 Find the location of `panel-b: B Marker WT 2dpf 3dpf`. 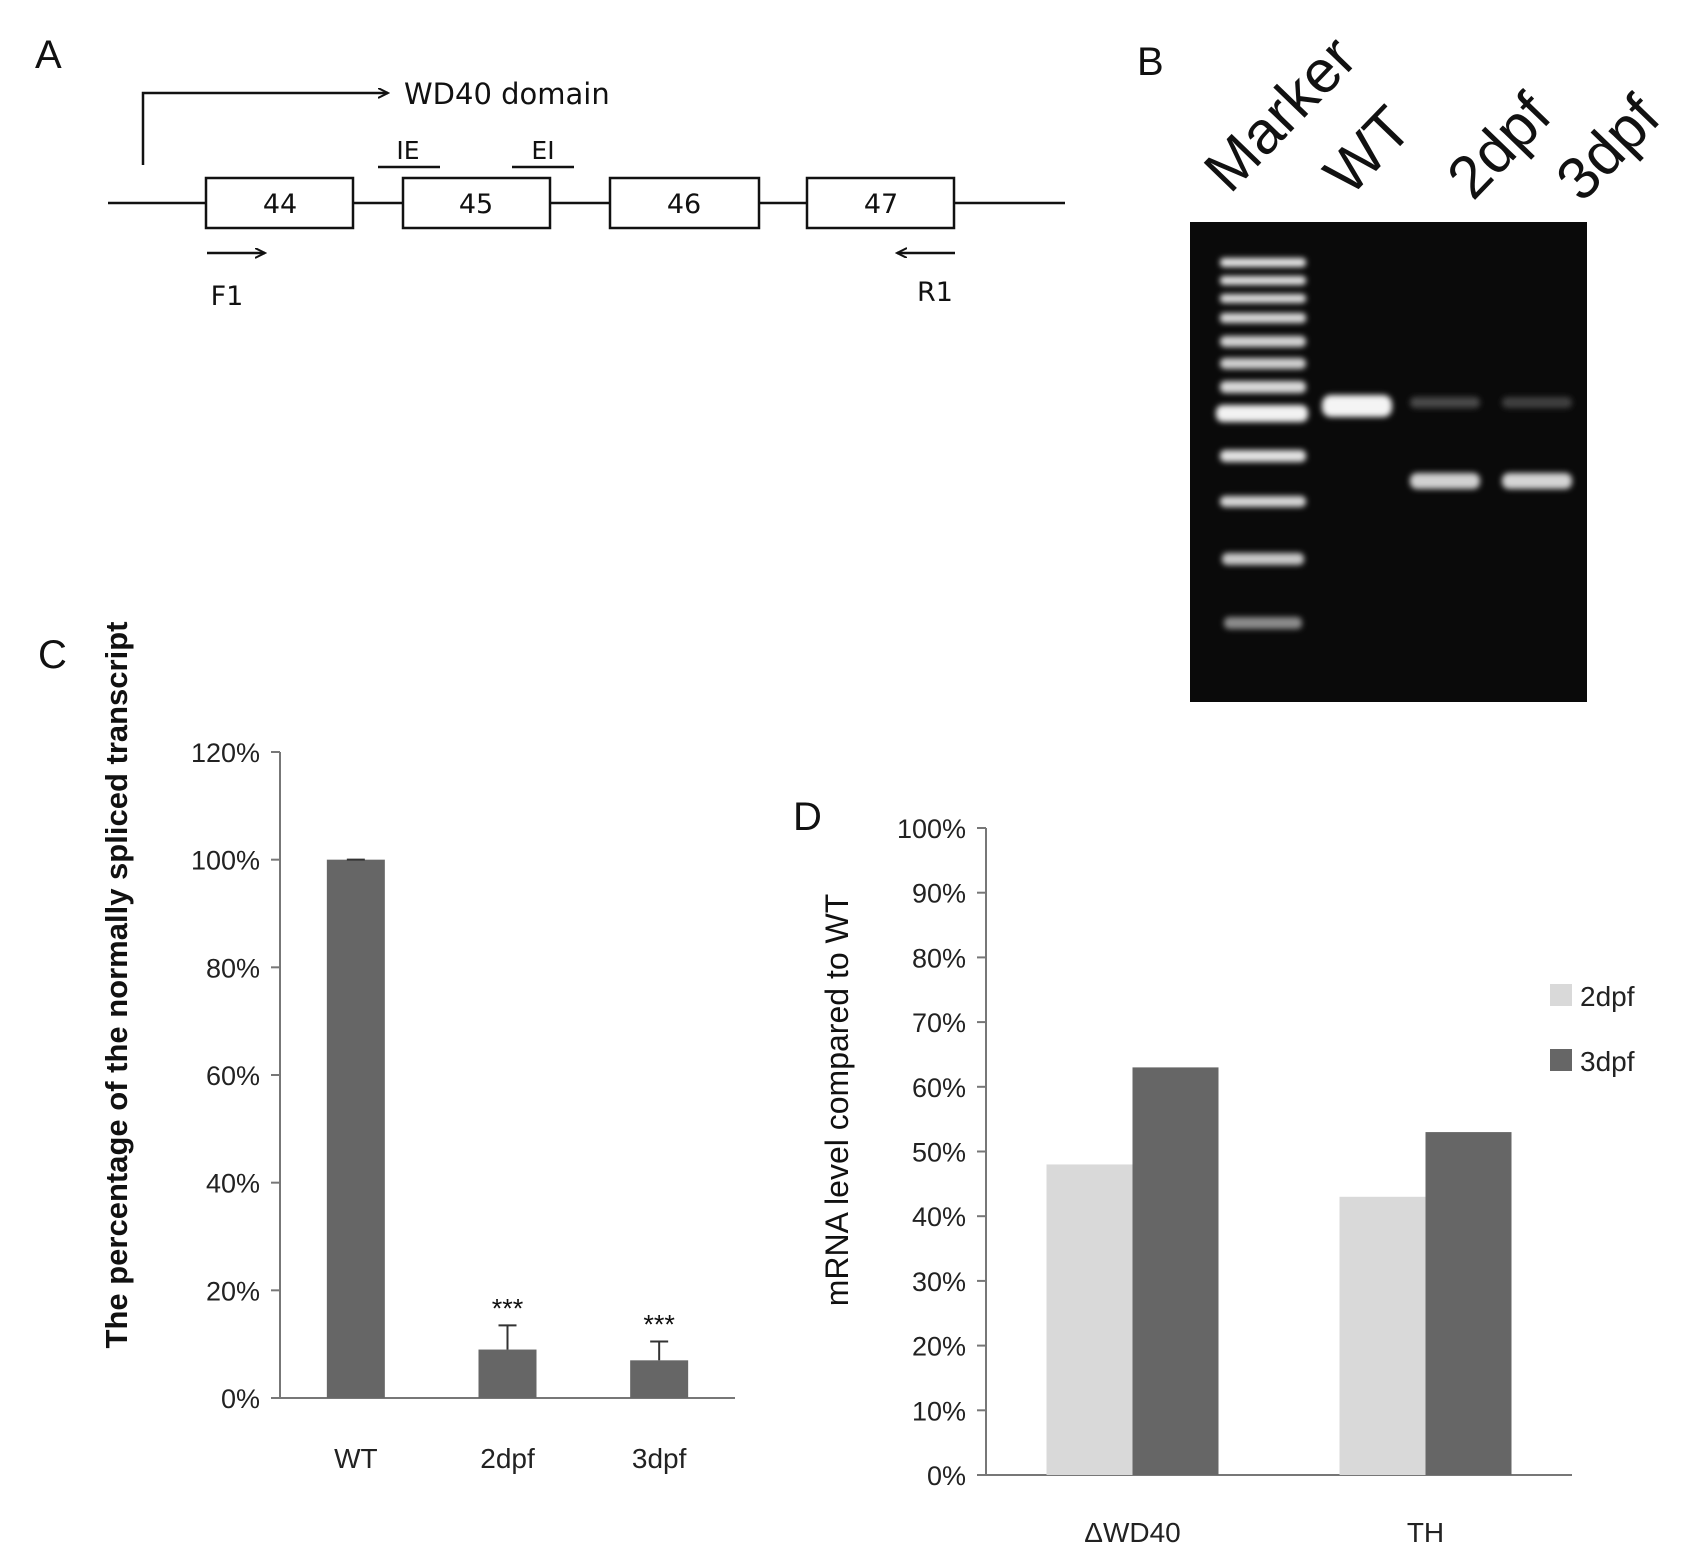

panel-b: B Marker WT 2dpf 3dpf is located at coordinates (1405, 362).